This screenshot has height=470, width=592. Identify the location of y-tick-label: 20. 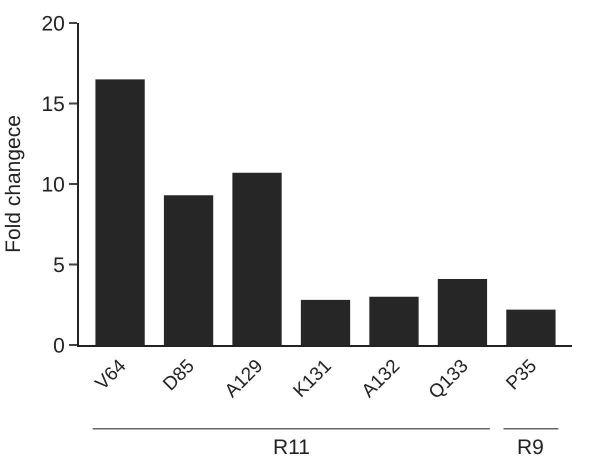
(53, 24).